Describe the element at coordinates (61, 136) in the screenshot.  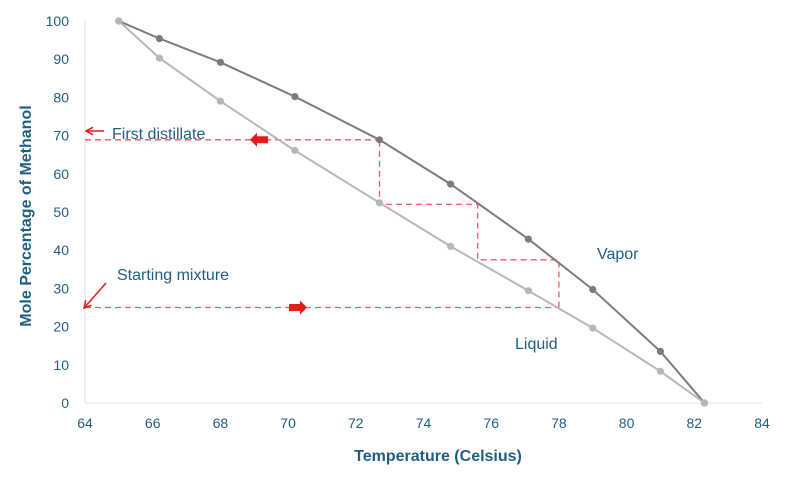
I see `y-tick-label: 70` at that location.